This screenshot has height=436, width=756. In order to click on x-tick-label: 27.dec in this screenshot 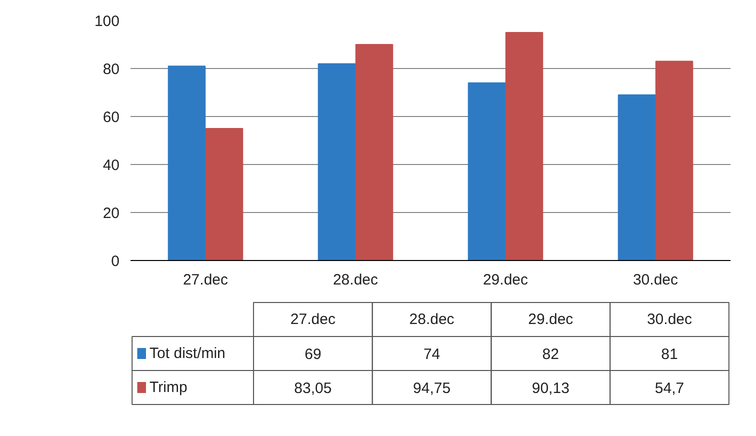, I will do `click(205, 280)`.